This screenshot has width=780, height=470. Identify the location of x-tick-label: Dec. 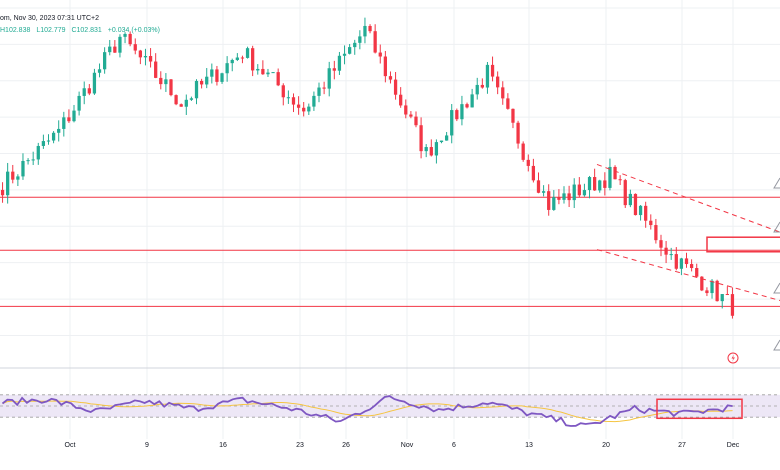
(733, 445).